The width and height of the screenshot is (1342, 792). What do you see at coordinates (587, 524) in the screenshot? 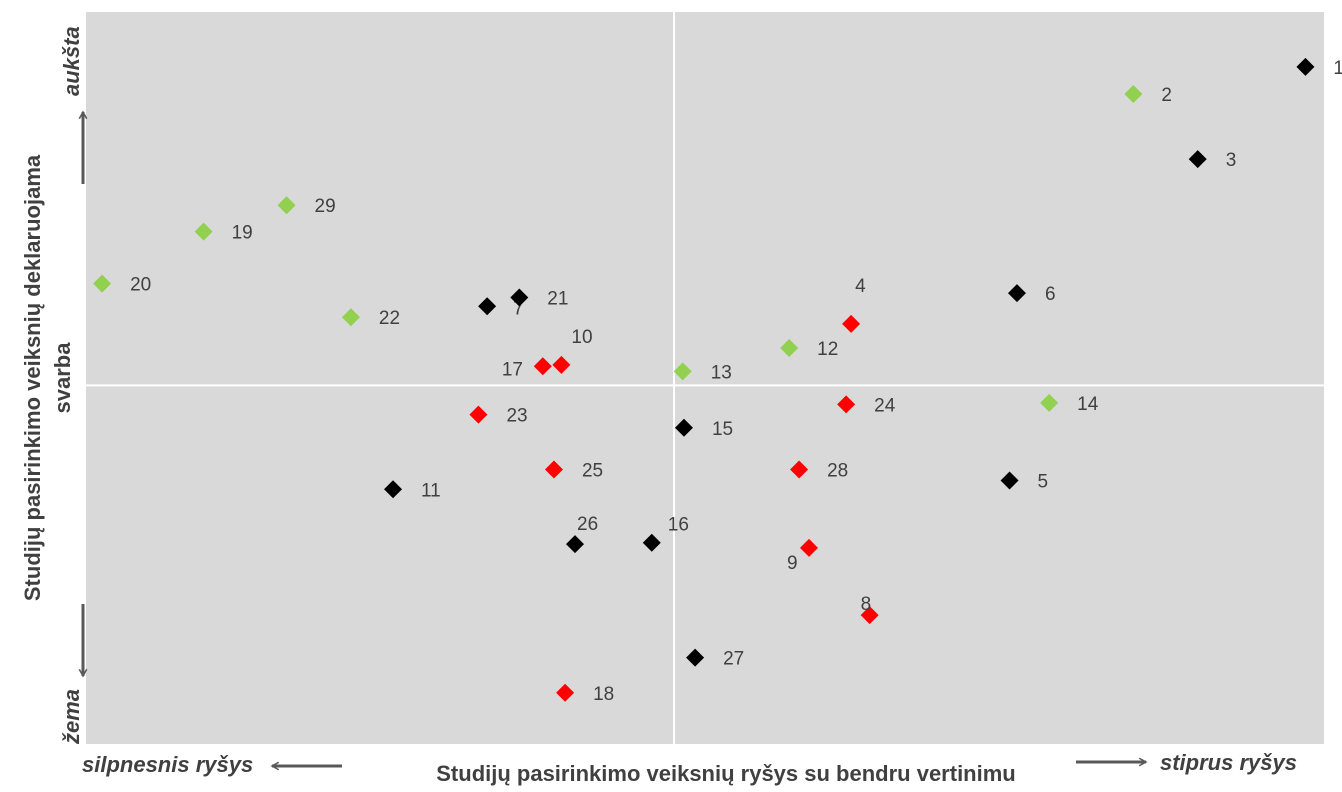
I see `data-label-26: 26` at bounding box center [587, 524].